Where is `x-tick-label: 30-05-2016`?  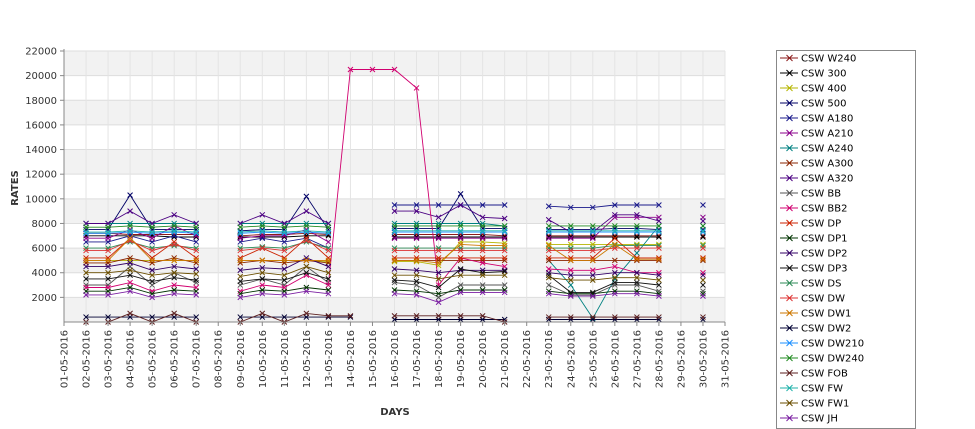 x-tick-label: 30-05-2016 is located at coordinates (704, 359).